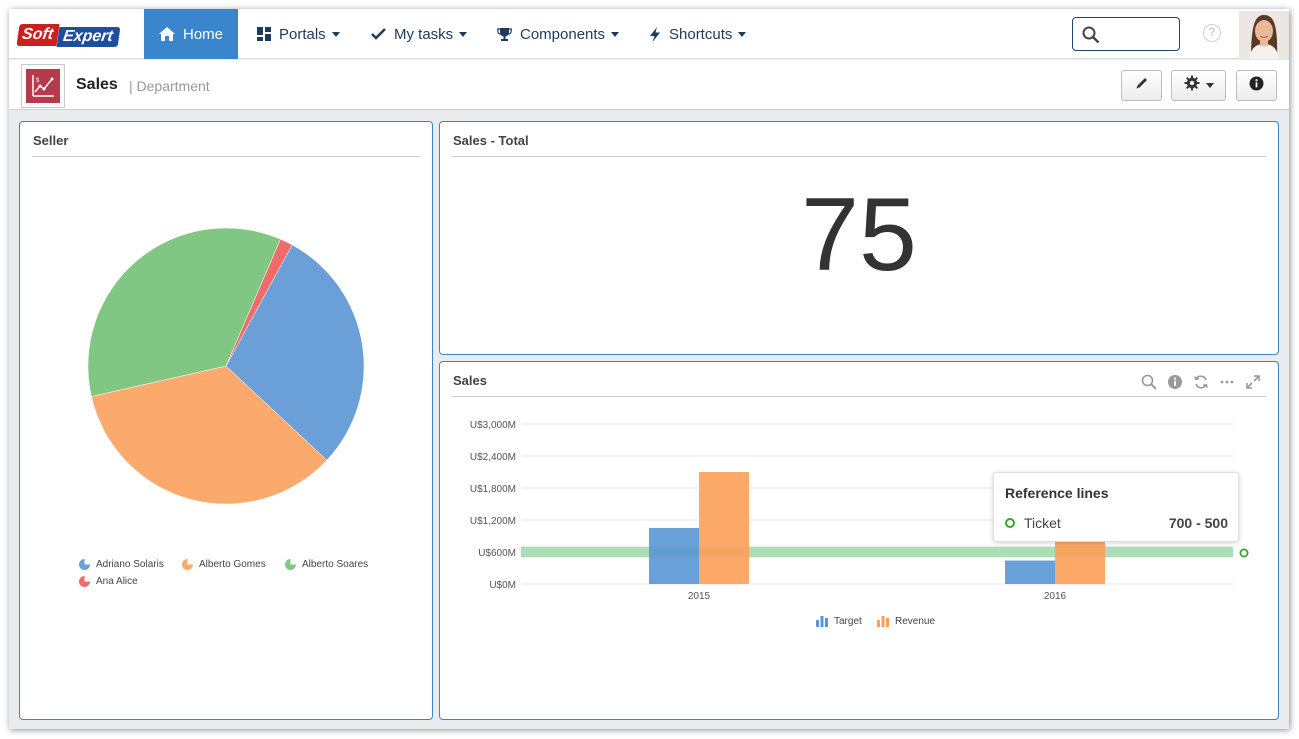  Describe the element at coordinates (1149, 382) in the screenshot. I see `zoom-icon` at that location.